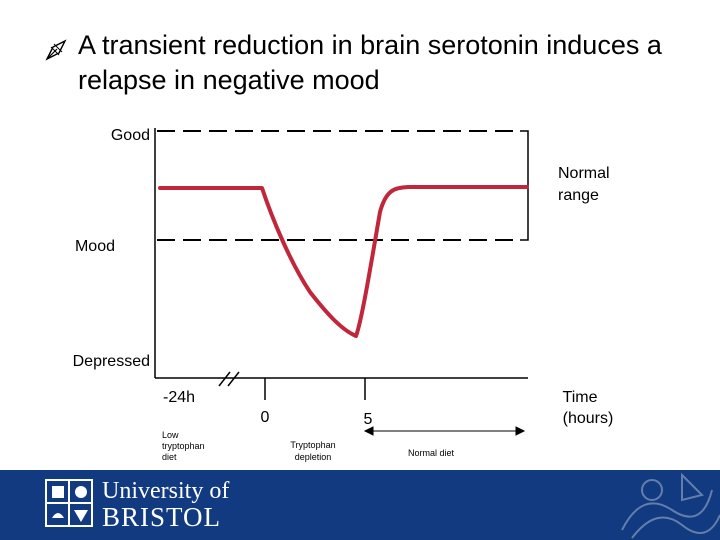 The image size is (720, 540). I want to click on x-tick-label-5: 5, so click(368, 419).